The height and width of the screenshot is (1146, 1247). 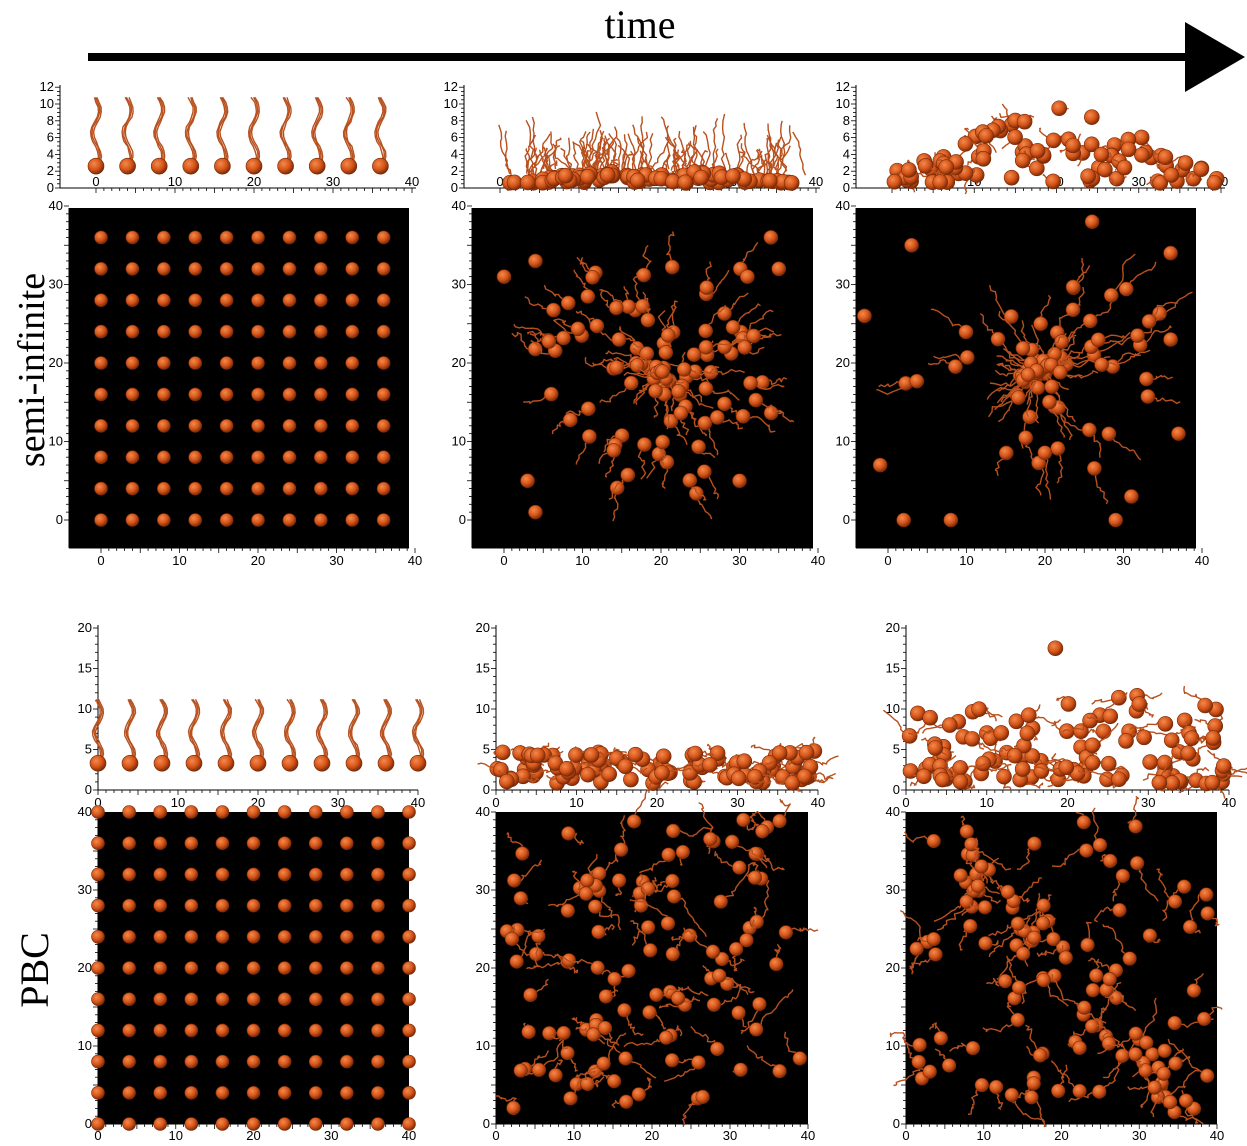 What do you see at coordinates (739, 560) in the screenshot?
I see `x-tick-label: 30` at bounding box center [739, 560].